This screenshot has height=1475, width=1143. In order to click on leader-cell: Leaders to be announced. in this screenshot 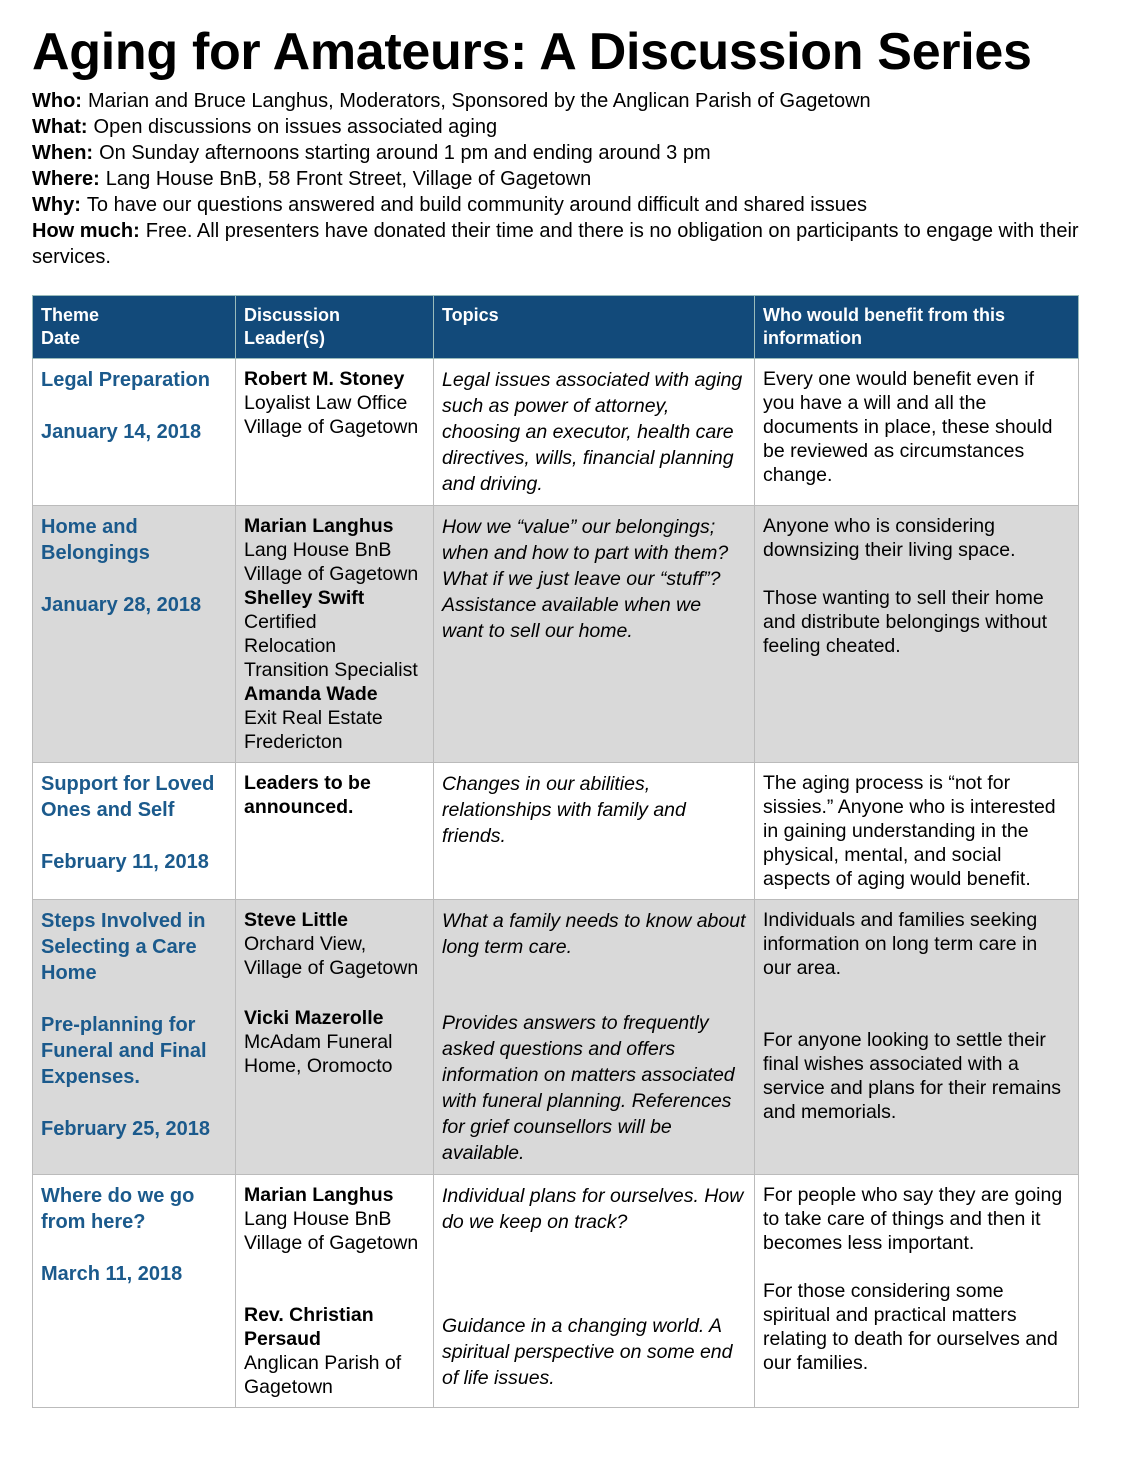, I will do `click(334, 831)`.